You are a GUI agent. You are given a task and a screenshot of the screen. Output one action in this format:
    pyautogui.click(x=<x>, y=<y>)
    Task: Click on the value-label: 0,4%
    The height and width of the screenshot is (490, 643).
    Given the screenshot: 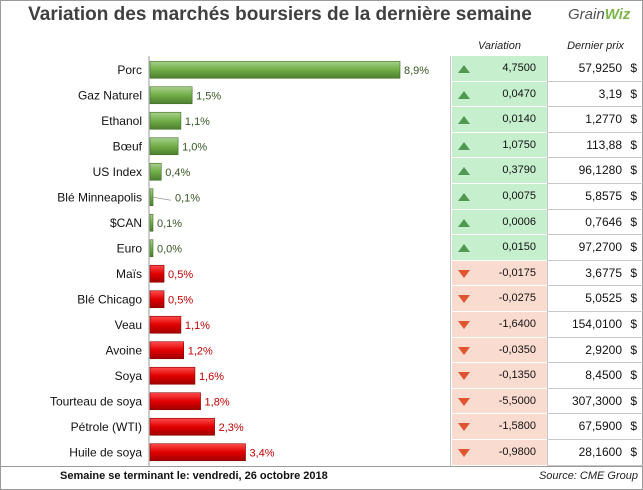 What is the action you would take?
    pyautogui.click(x=177, y=173)
    